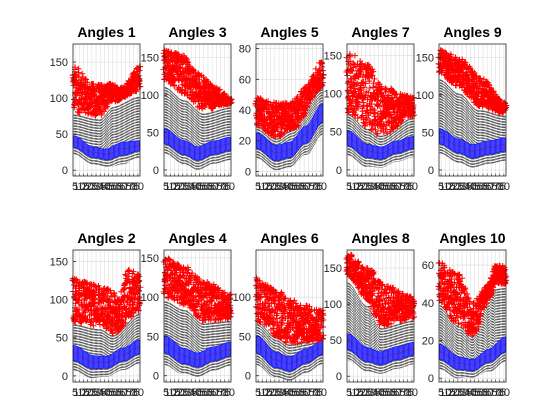 Image resolution: width=560 pixels, height=420 pixels. Describe the element at coordinates (134, 393) in the screenshot. I see `x-tick-label: 75` at that location.